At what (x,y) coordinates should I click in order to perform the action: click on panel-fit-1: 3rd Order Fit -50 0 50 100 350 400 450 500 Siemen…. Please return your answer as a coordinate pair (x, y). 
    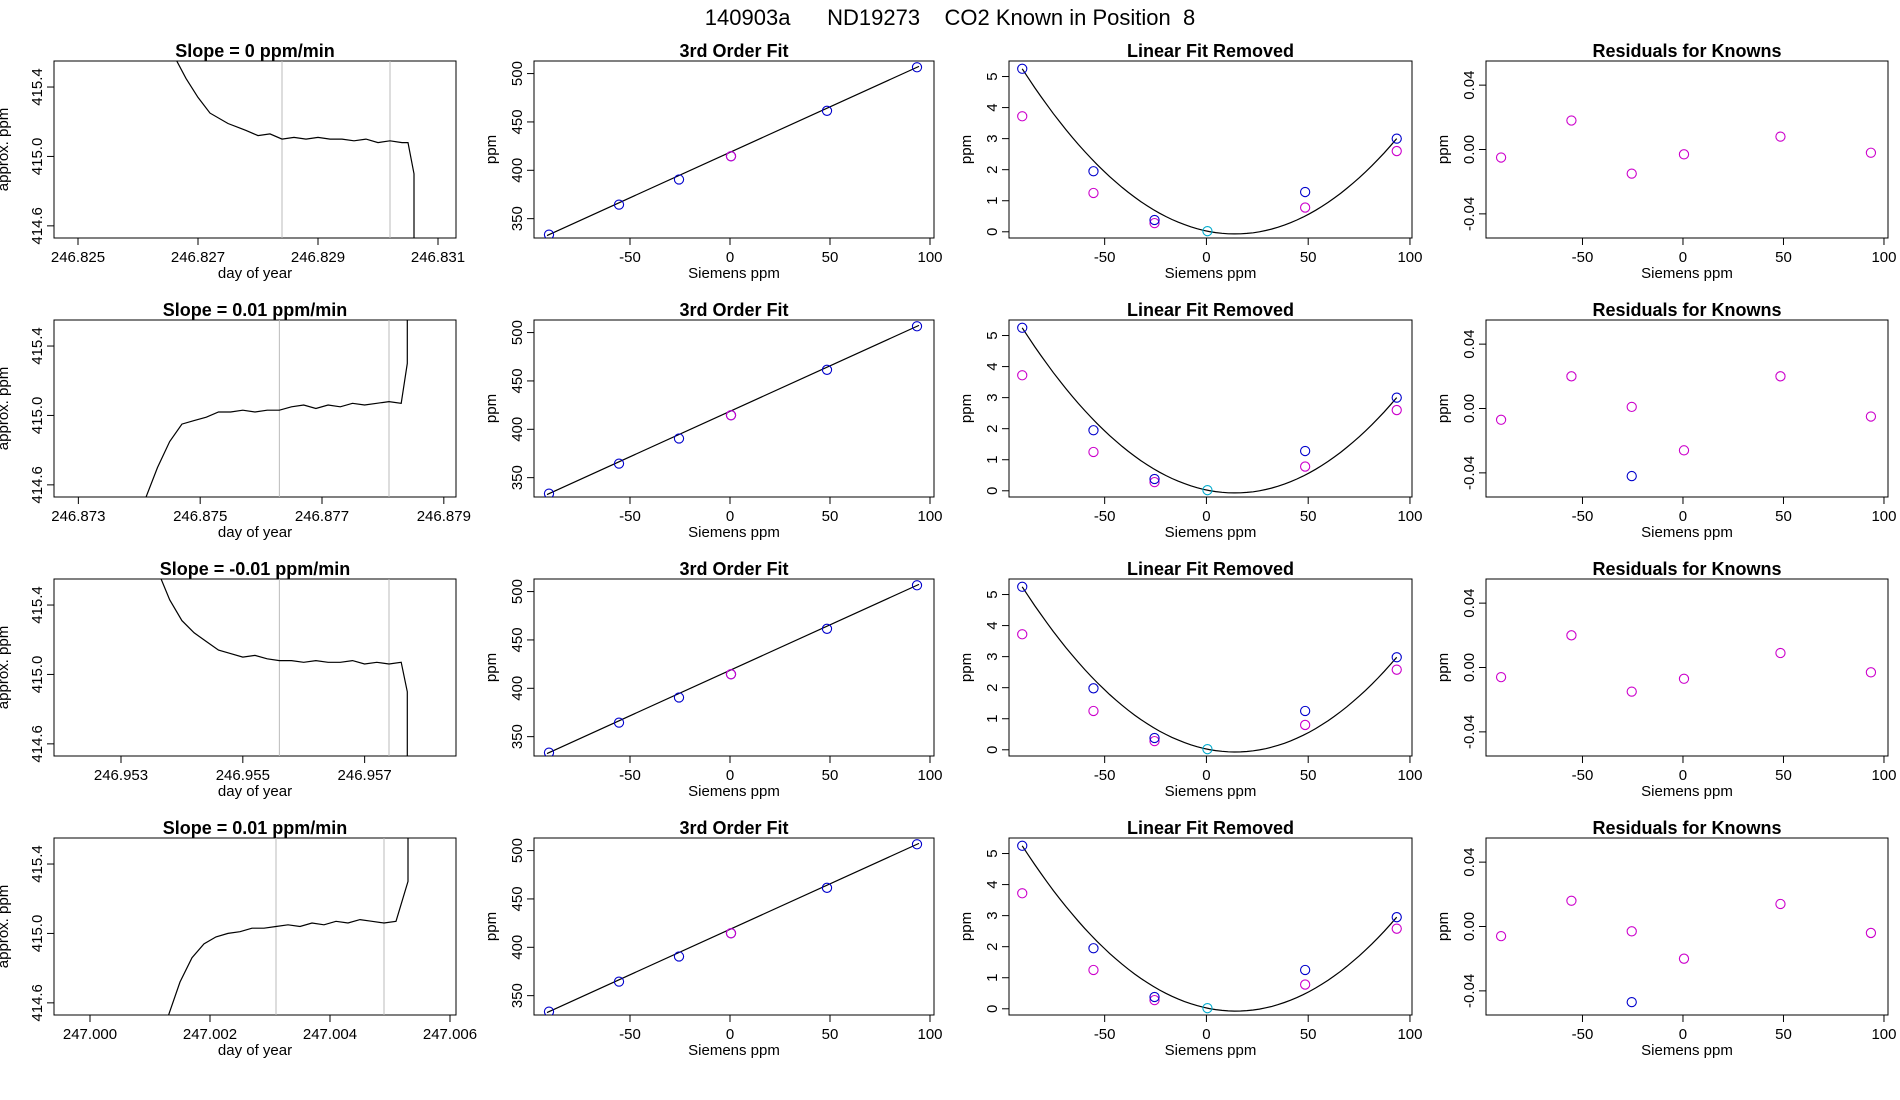
    Looking at the image, I should click on (713, 161).